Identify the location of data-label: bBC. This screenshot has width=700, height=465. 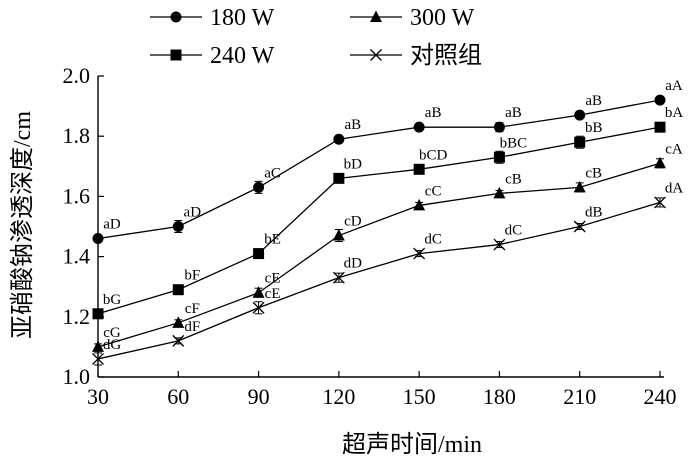
(514, 143).